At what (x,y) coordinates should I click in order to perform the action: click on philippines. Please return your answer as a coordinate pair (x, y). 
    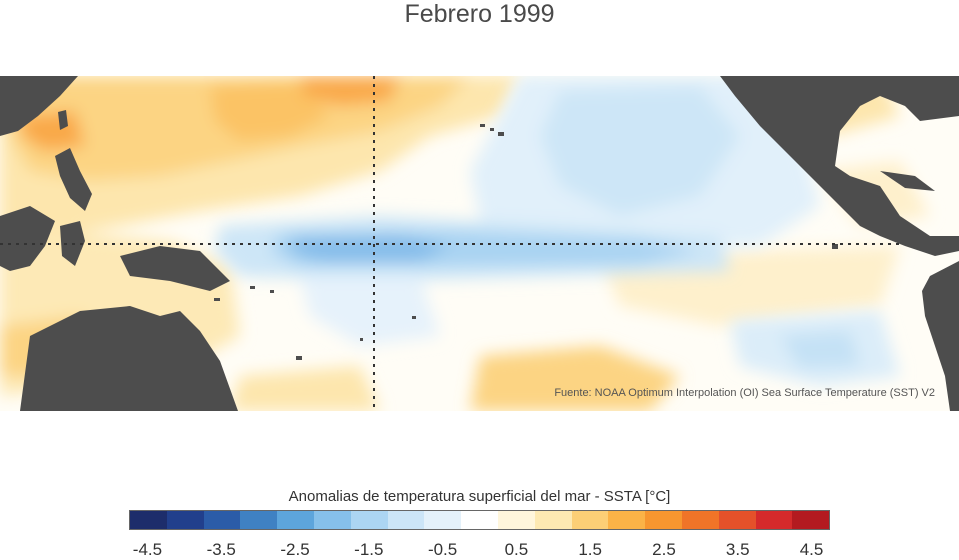
    Looking at the image, I should click on (73, 179).